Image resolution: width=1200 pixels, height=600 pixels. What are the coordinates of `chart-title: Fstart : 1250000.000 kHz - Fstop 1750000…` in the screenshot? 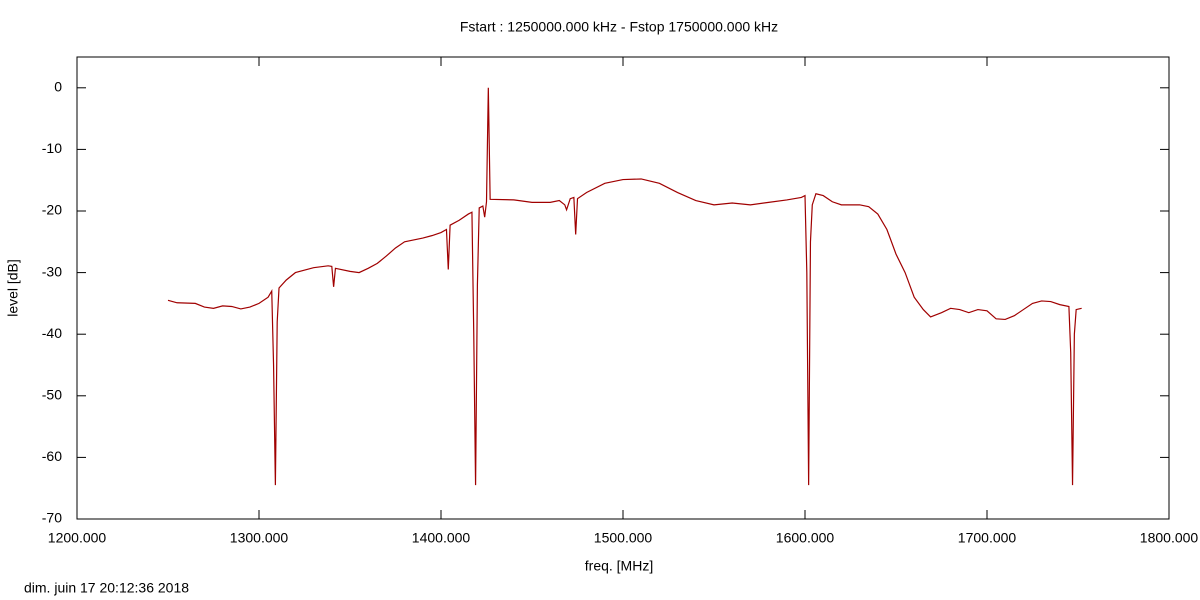 It's located at (619, 27).